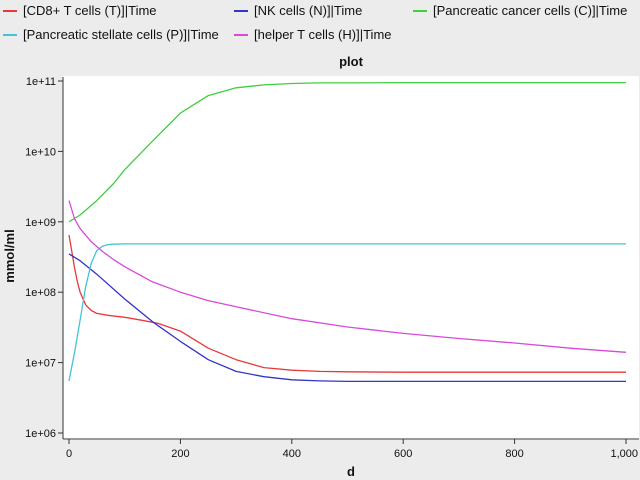 Image resolution: width=640 pixels, height=480 pixels. Describe the element at coordinates (323, 34) in the screenshot. I see `legend-label-4: [helper T cells (H)]|Time` at that location.